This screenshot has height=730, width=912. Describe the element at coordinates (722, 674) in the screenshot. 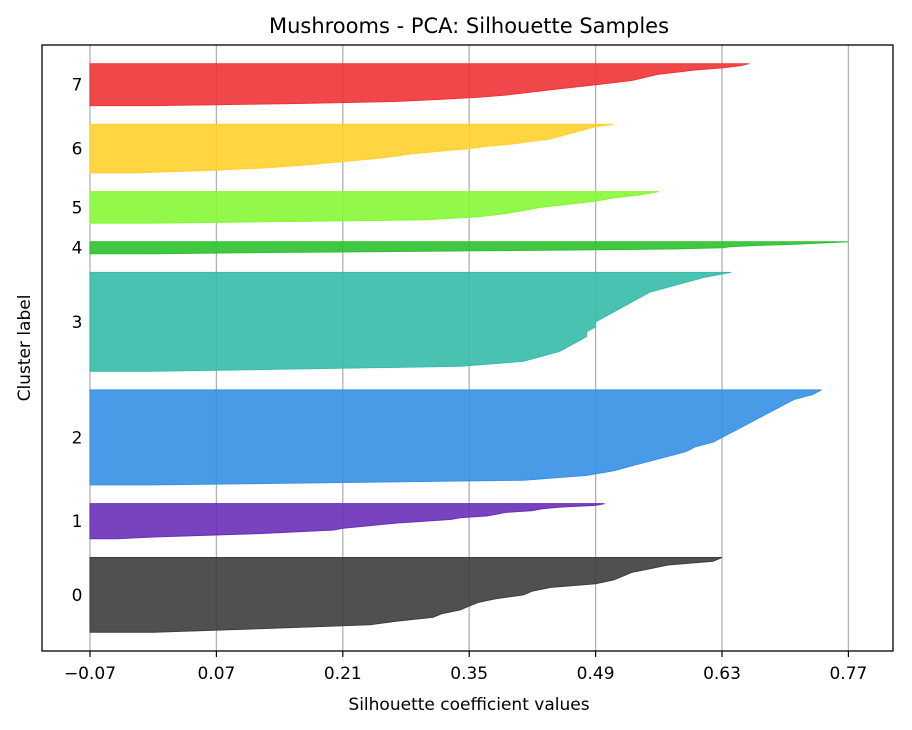

I see `x-tick-label: 0.63` at that location.